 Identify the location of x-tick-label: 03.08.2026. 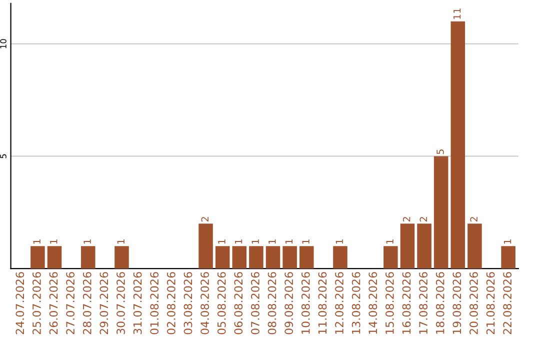
(188, 303).